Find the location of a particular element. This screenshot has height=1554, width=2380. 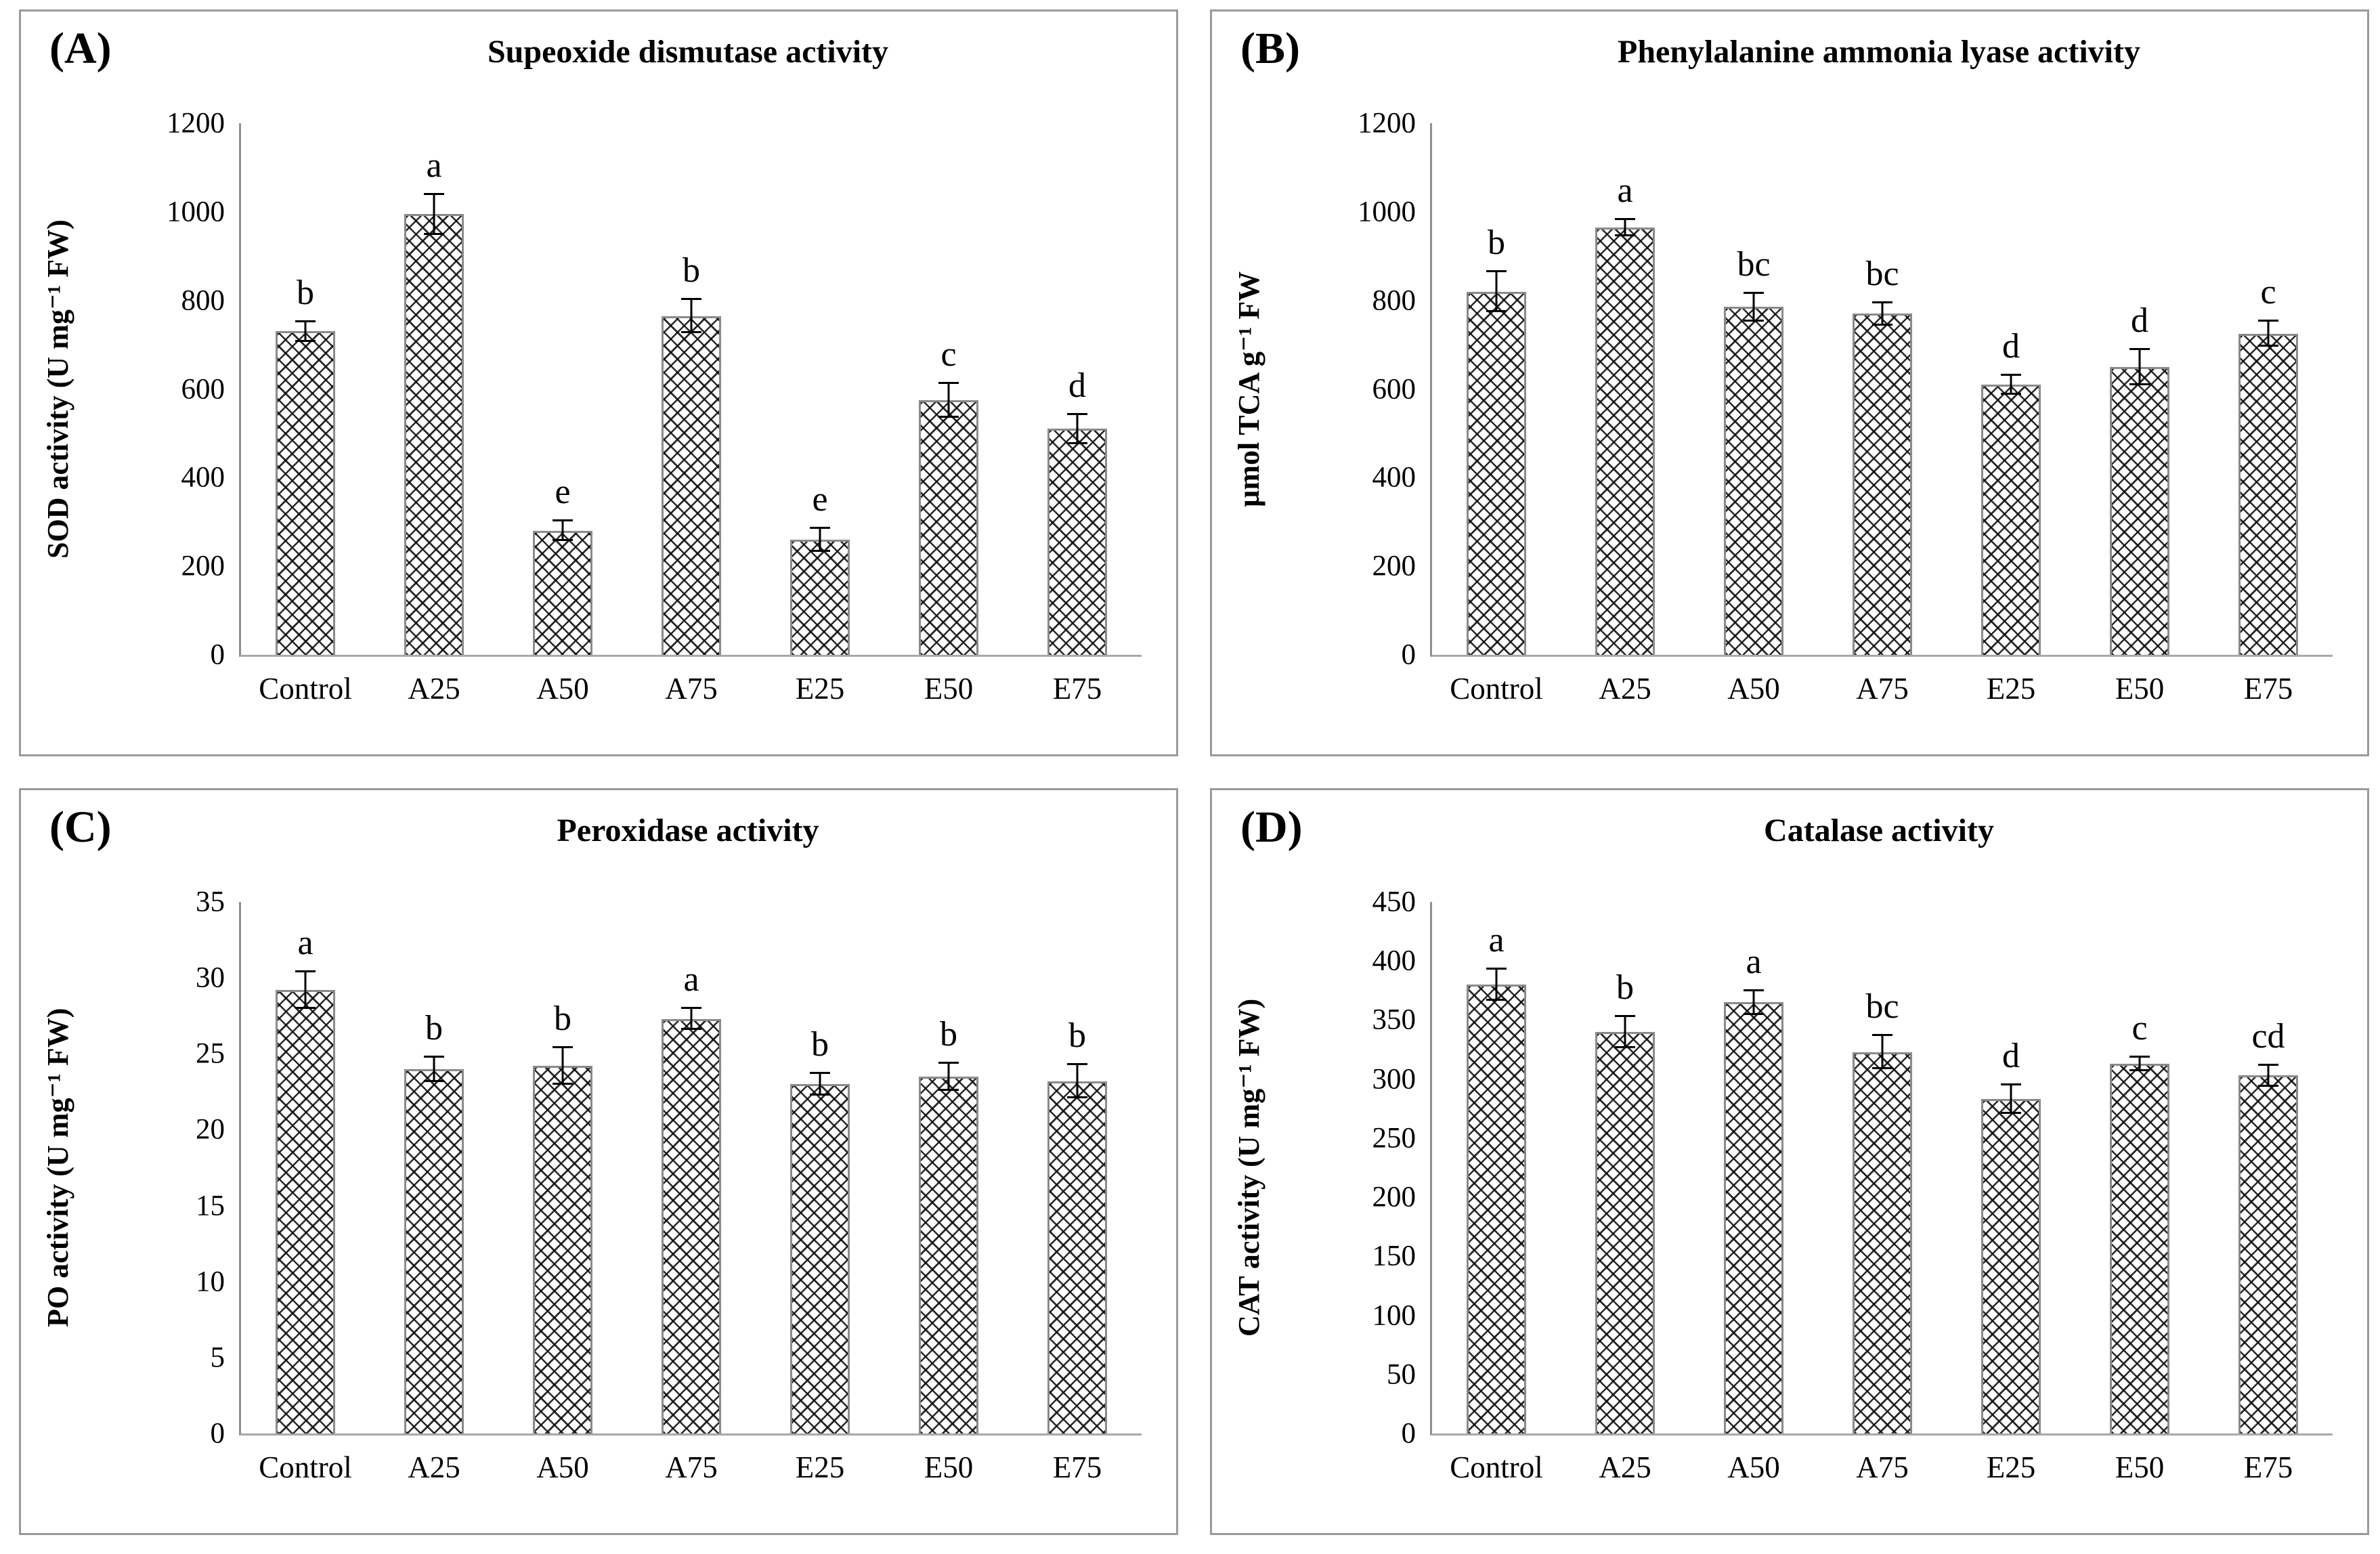

y-axis-label-sod: SOD activity (U mg⁻¹ FW) is located at coordinates (58, 389).